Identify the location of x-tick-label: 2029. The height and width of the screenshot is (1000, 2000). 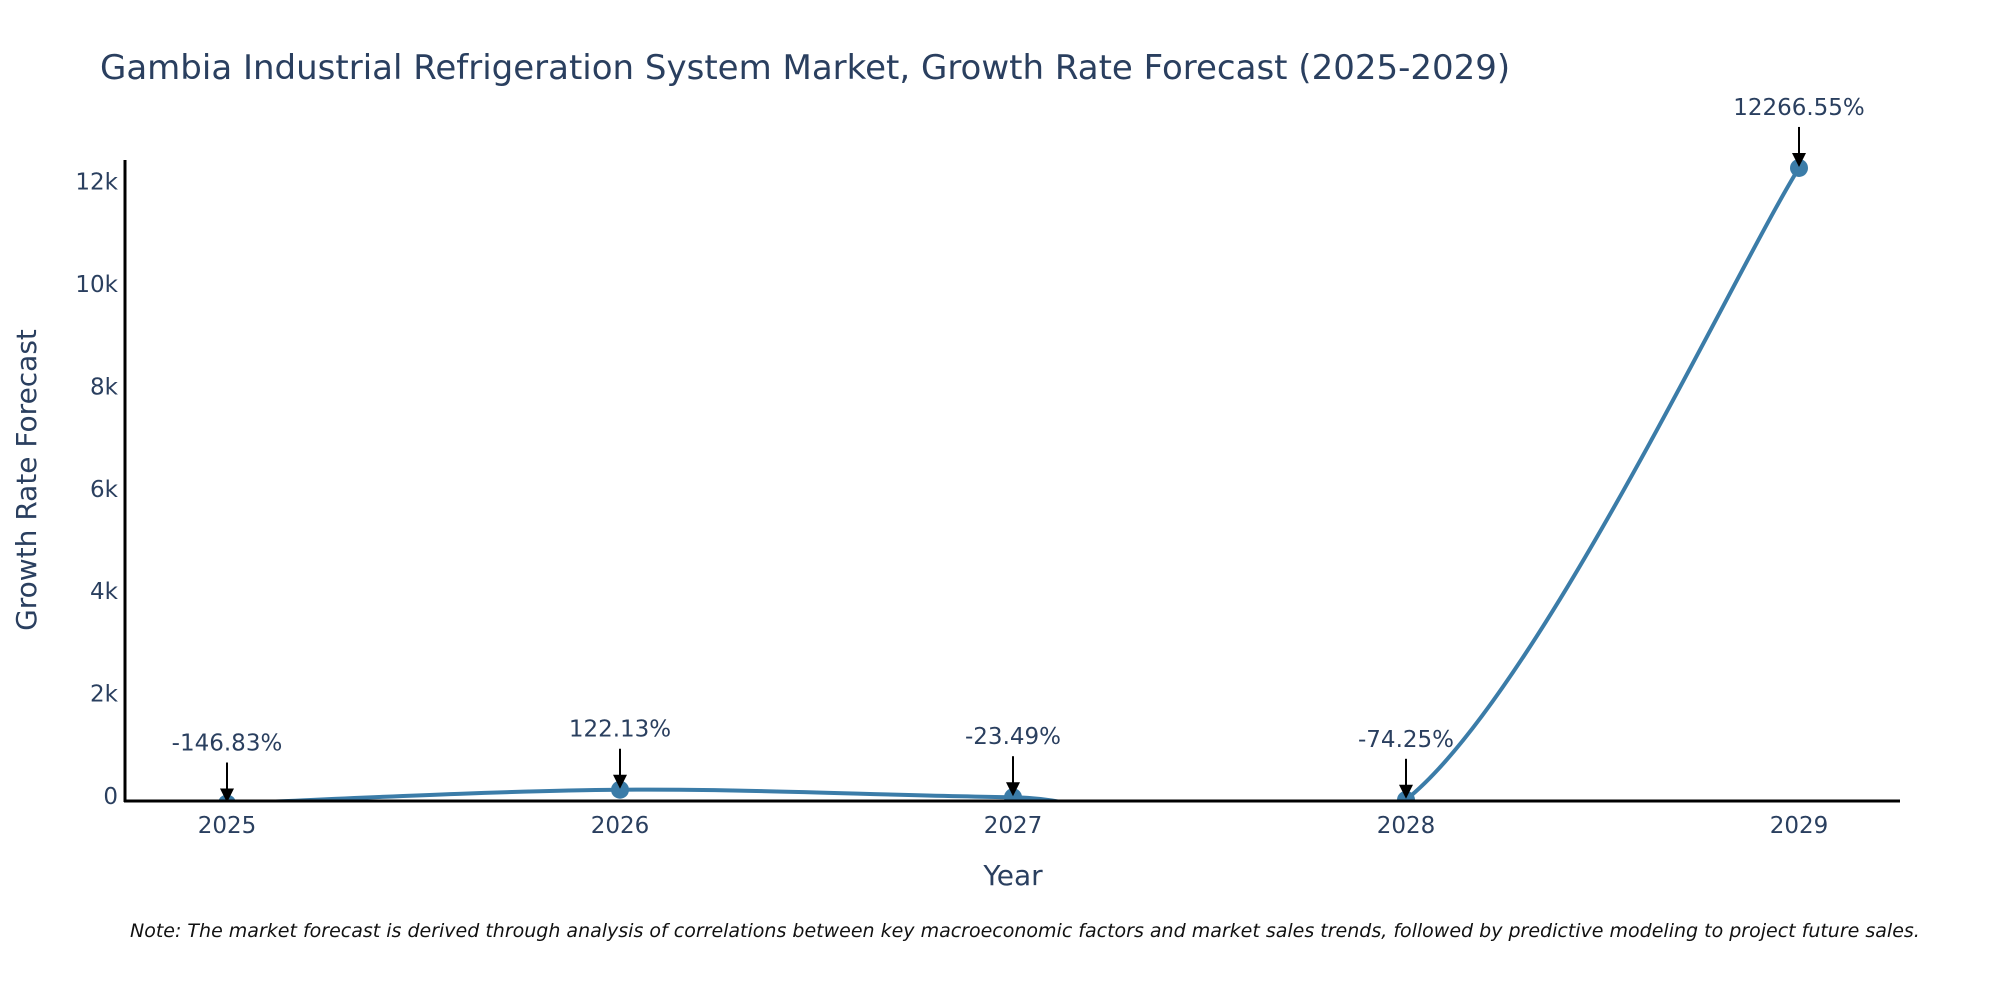
(1799, 826).